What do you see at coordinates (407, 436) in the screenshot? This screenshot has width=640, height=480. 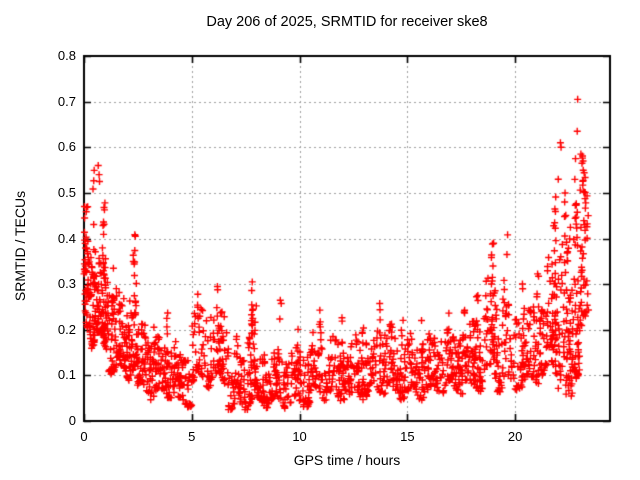 I see `x-tick-label: 15` at bounding box center [407, 436].